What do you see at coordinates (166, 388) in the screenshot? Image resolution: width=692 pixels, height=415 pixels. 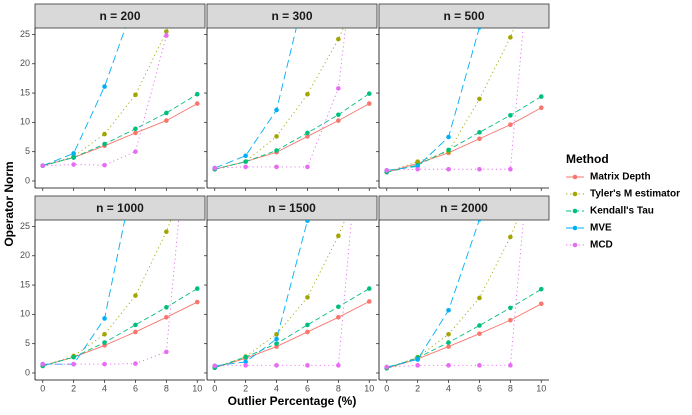 I see `x-tick-label: 8` at bounding box center [166, 388].